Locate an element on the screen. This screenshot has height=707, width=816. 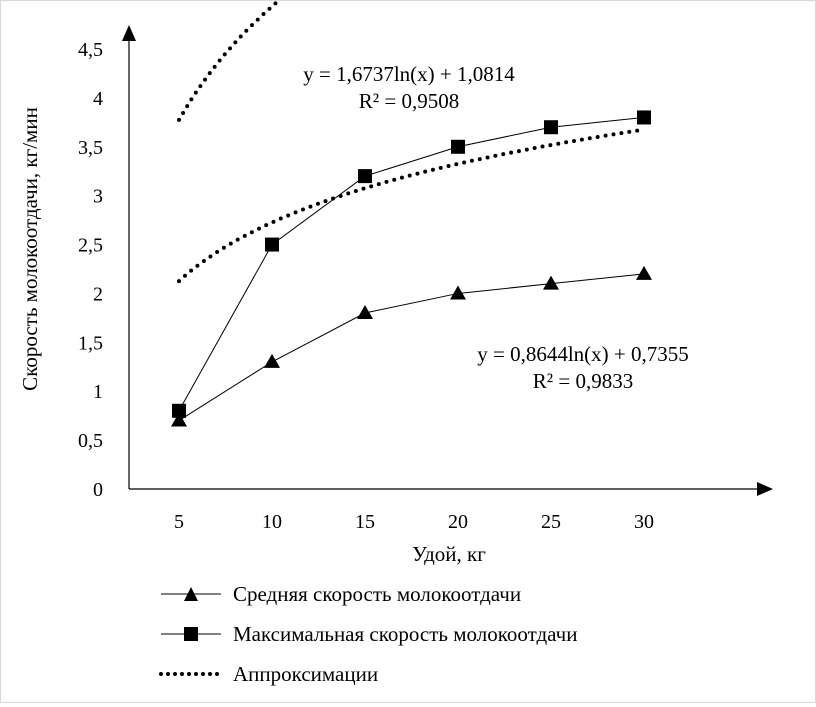
y-tick-label: 3,5 is located at coordinates (90, 148).